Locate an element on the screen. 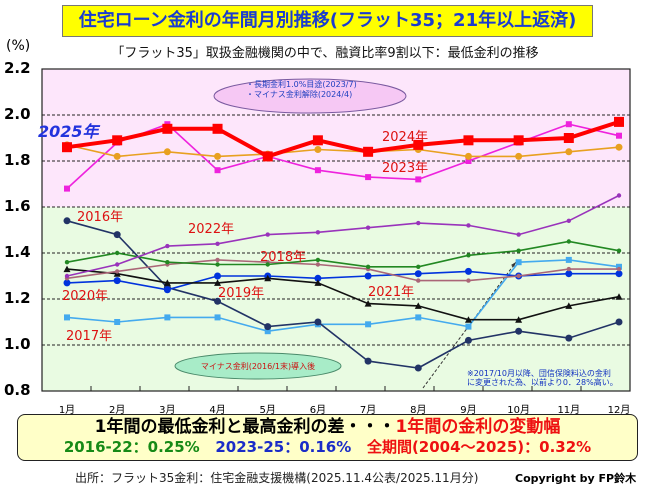  range-2016-22: 2016-22：0.25% is located at coordinates (131, 447).